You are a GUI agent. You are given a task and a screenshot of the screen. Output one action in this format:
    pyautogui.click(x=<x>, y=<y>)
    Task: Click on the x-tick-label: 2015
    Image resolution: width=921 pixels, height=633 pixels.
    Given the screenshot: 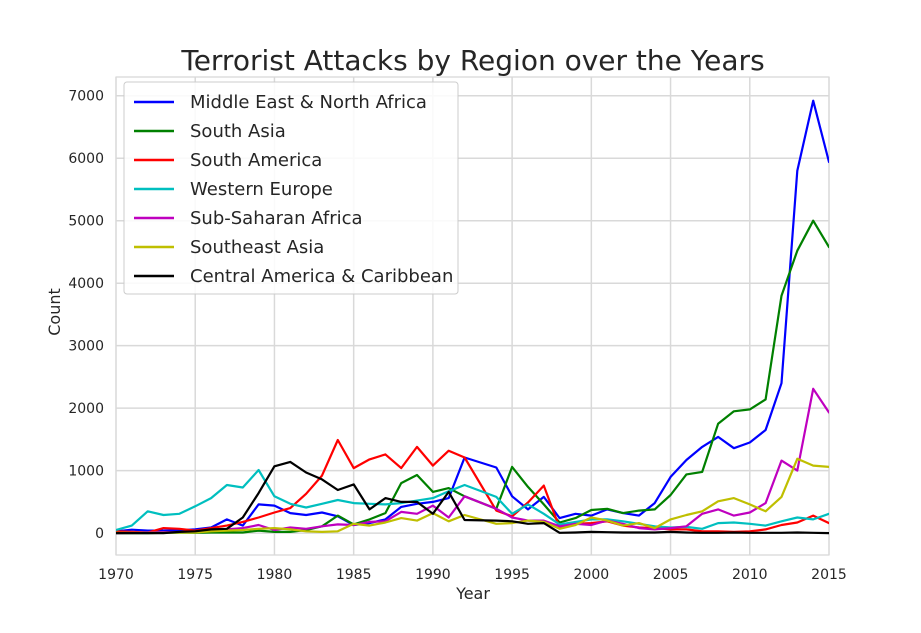 What is the action you would take?
    pyautogui.click(x=829, y=575)
    